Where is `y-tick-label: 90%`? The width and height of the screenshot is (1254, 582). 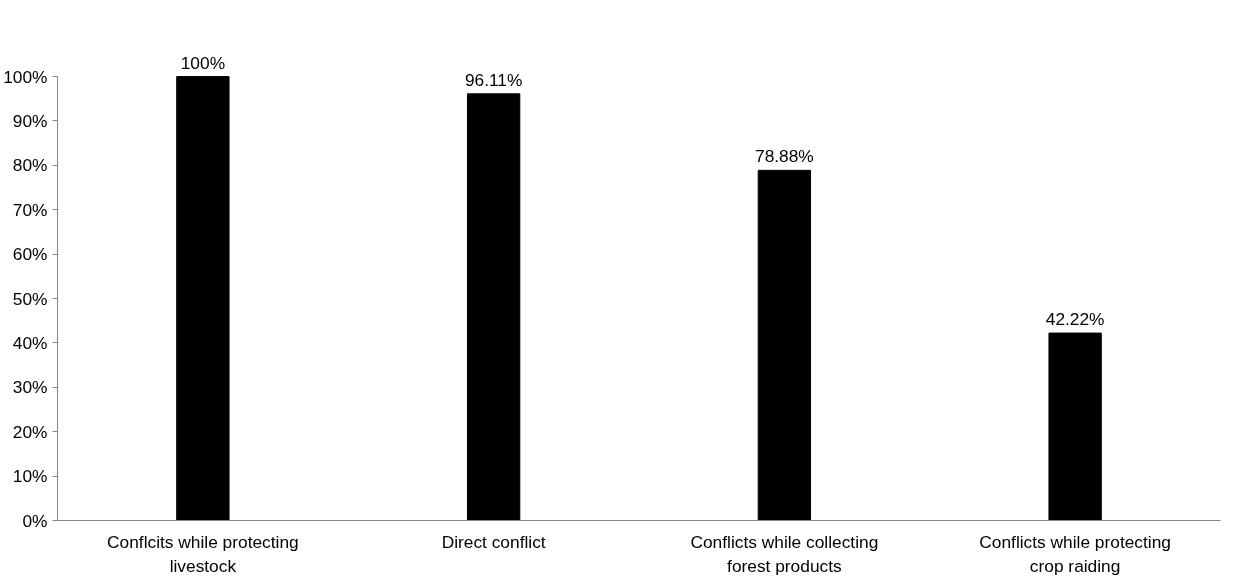
y-tick-label: 90% is located at coordinates (30, 120).